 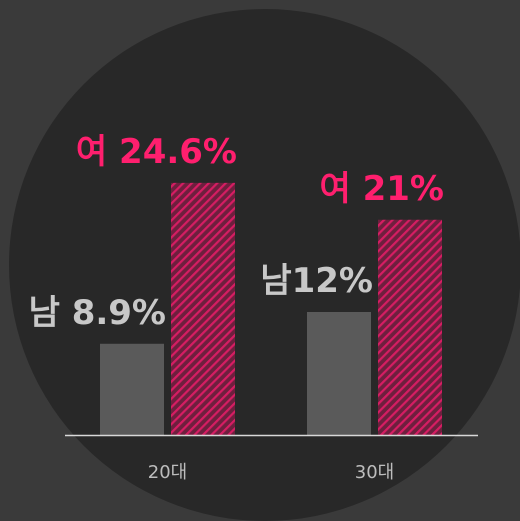 I want to click on data-label: 여 21%, so click(x=382, y=189).